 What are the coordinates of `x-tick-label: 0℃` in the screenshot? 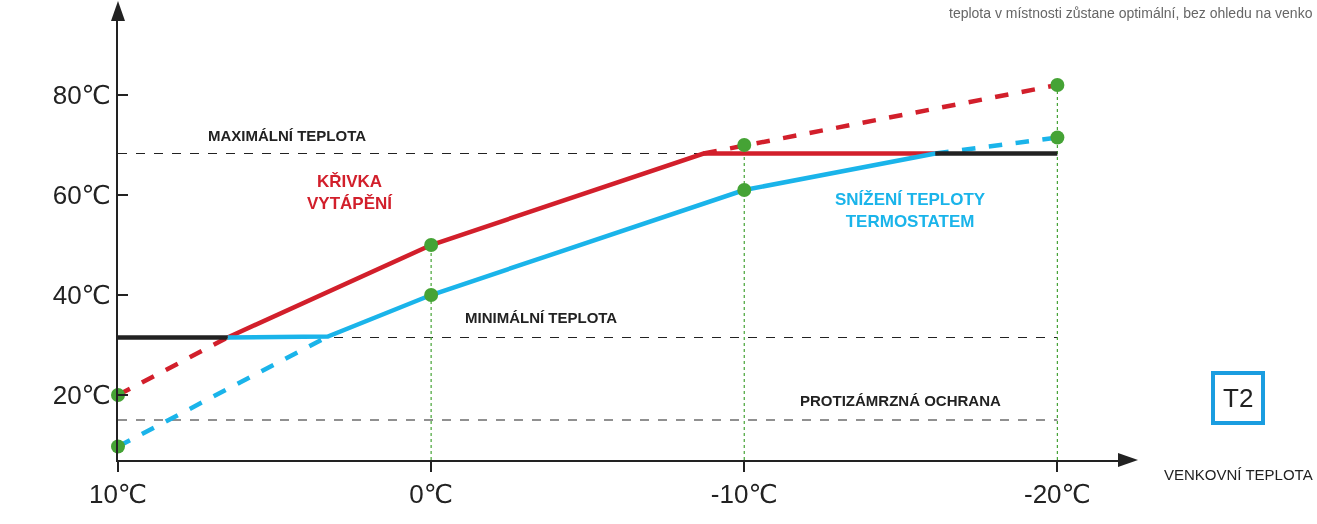 It's located at (431, 494).